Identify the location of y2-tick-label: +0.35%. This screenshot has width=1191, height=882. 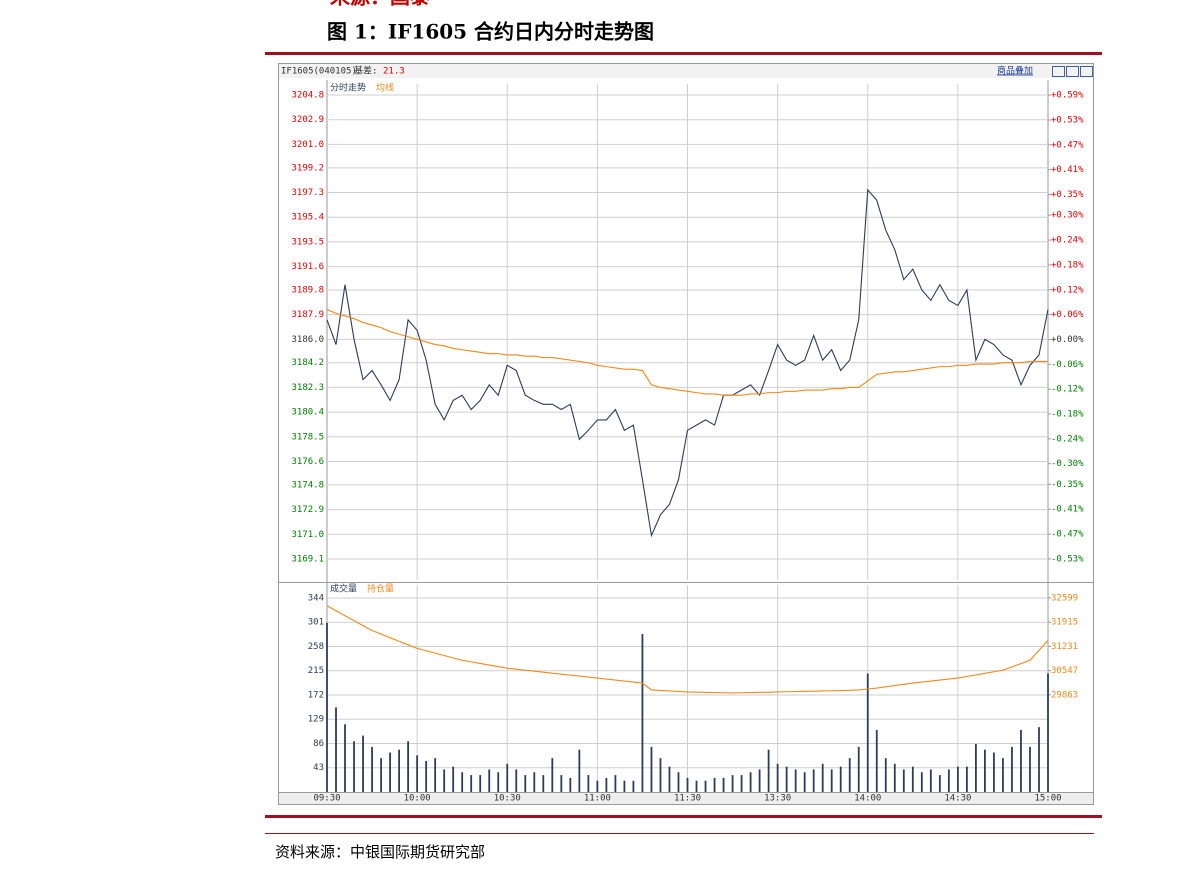
(1067, 195).